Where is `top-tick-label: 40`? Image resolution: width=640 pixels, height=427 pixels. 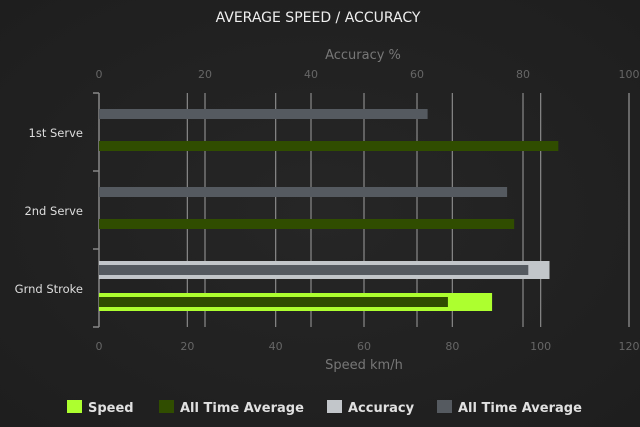
top-tick-label: 40 is located at coordinates (311, 74).